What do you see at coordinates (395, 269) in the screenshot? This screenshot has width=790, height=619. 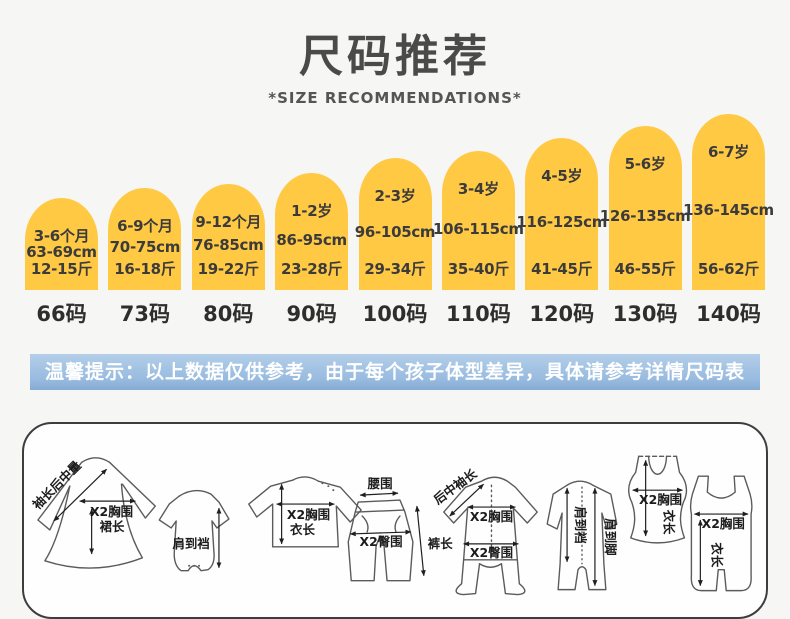 I see `bar-weight: 29-34斤` at bounding box center [395, 269].